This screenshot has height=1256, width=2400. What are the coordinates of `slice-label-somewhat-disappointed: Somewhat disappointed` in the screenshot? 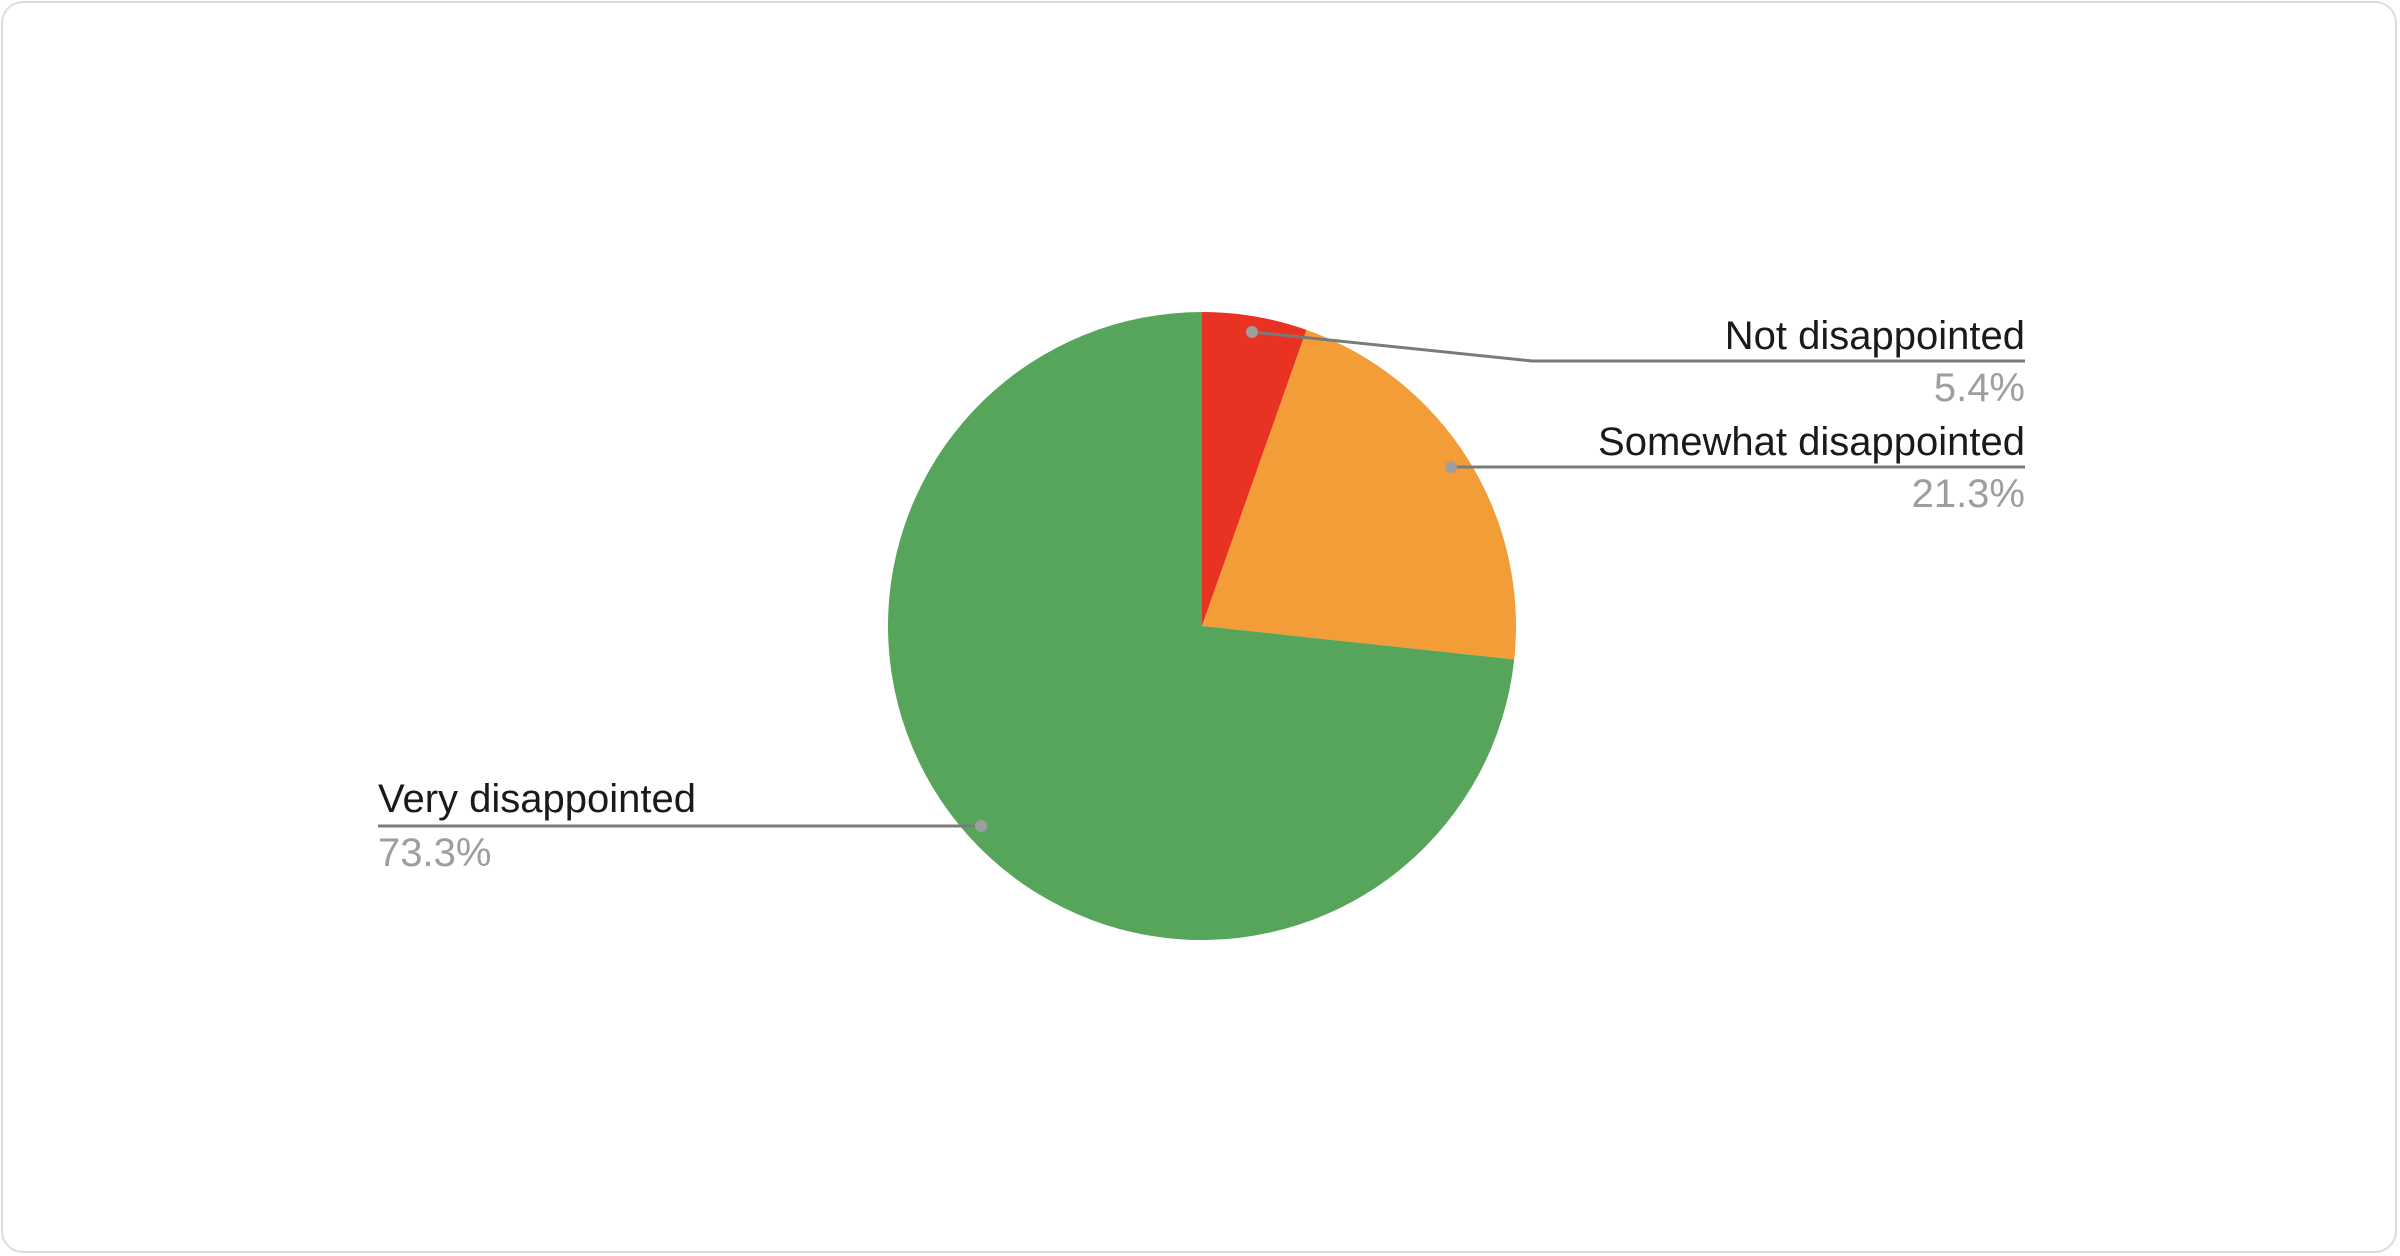 It's located at (1811, 442).